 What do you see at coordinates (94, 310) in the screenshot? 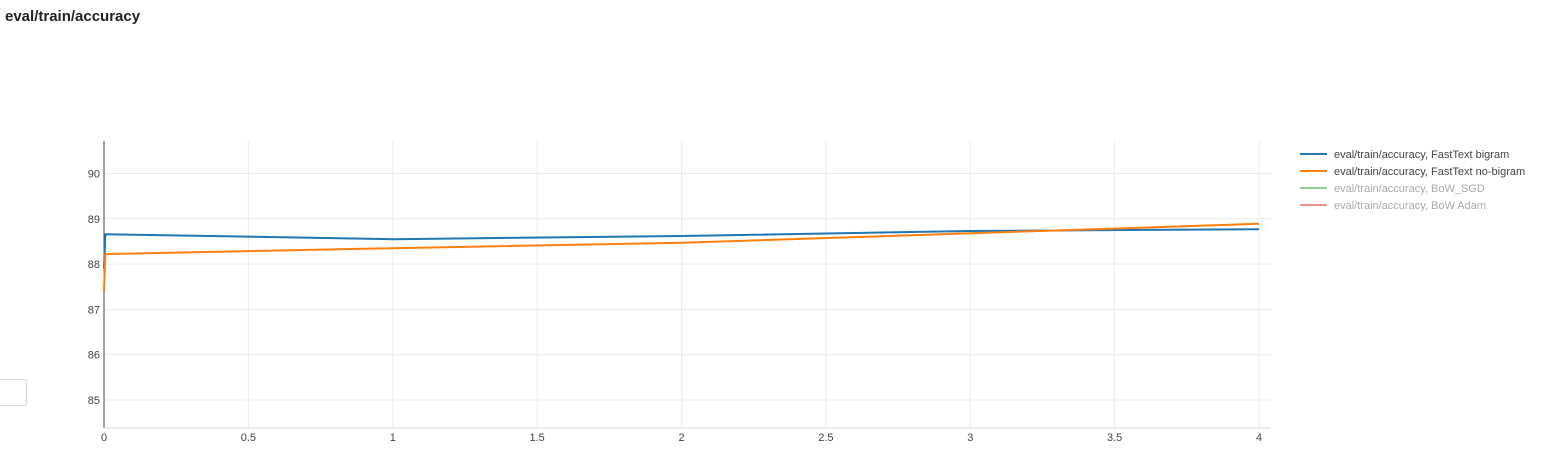
I see `y-tick-label: 87` at bounding box center [94, 310].